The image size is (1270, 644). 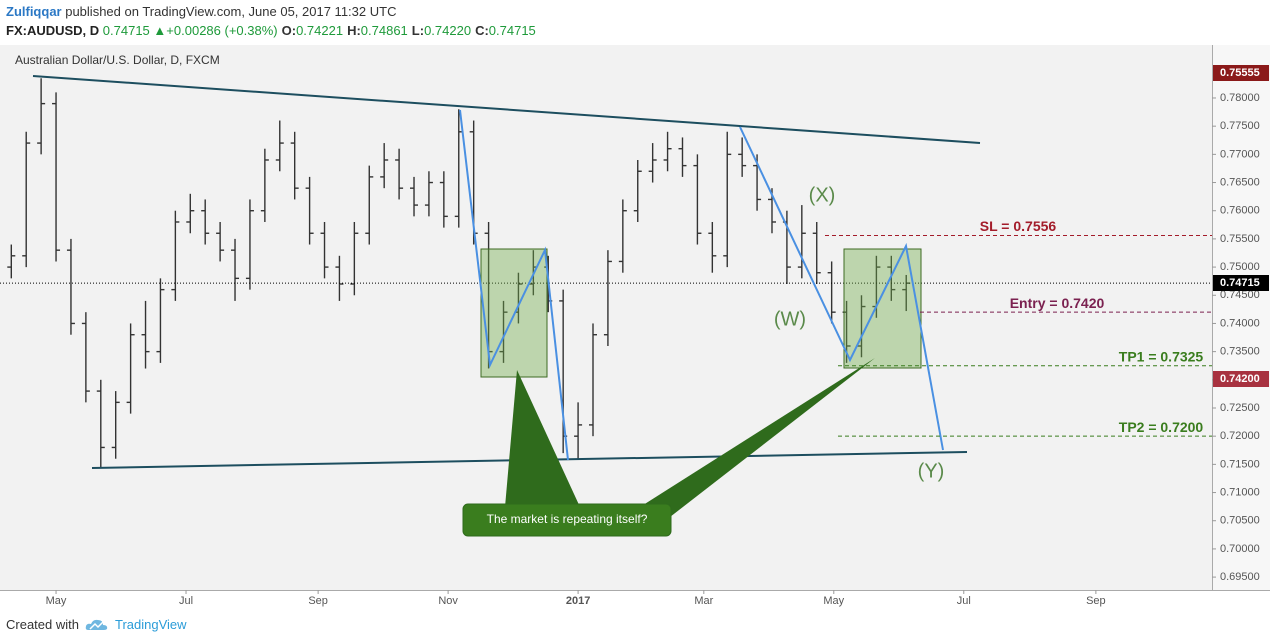 I want to click on created-with: Created with, so click(x=42, y=624).